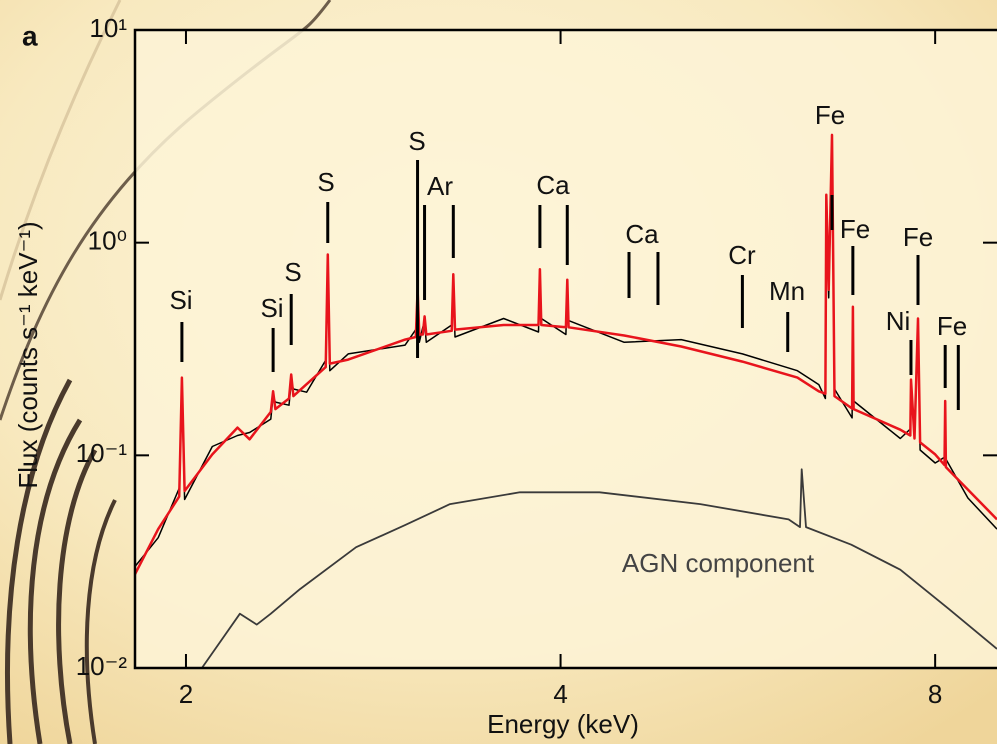 This screenshot has height=744, width=997. I want to click on panel-label: a, so click(30, 35).